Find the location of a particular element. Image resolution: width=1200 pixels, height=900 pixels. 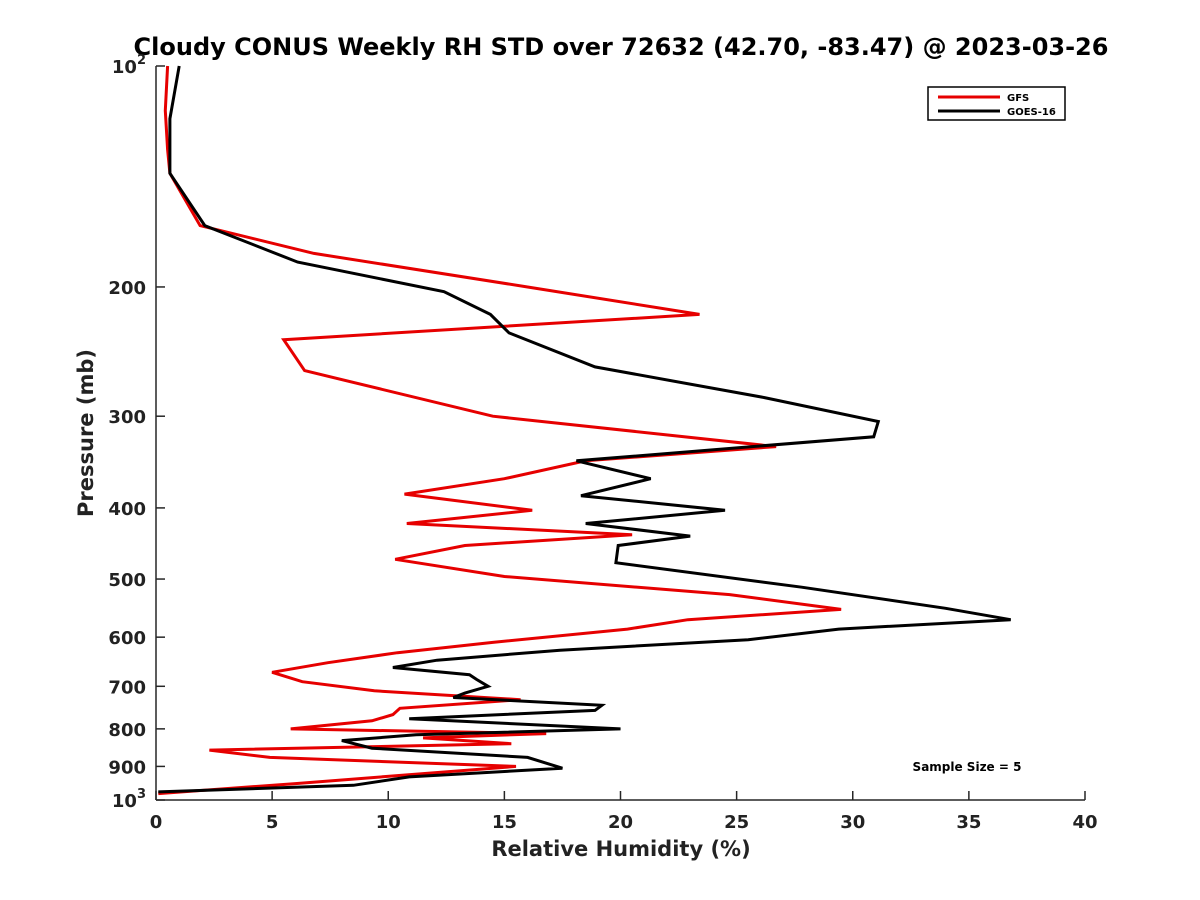

y-tick-label: 900 is located at coordinates (127, 767).